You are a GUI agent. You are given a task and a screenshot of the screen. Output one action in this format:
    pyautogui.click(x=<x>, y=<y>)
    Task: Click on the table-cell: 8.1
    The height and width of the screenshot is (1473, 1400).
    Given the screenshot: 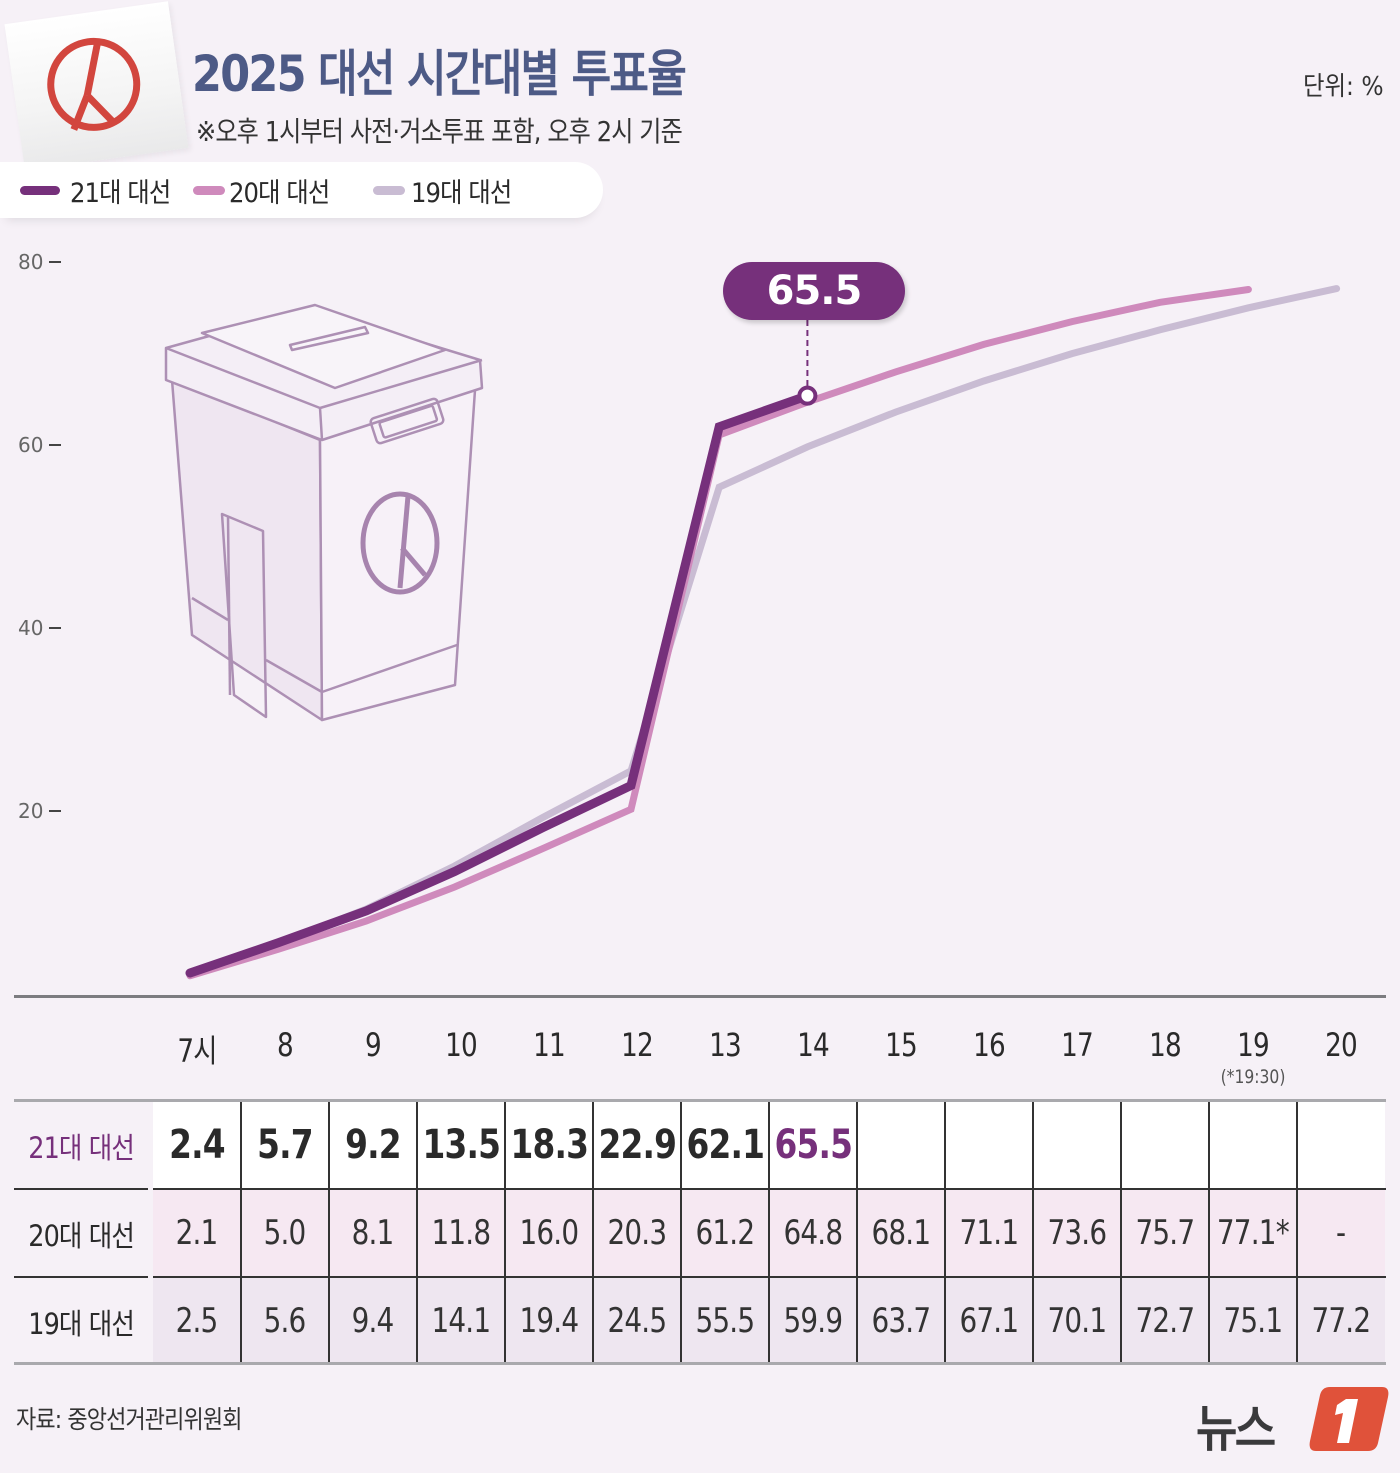 What is the action you would take?
    pyautogui.click(x=373, y=1233)
    